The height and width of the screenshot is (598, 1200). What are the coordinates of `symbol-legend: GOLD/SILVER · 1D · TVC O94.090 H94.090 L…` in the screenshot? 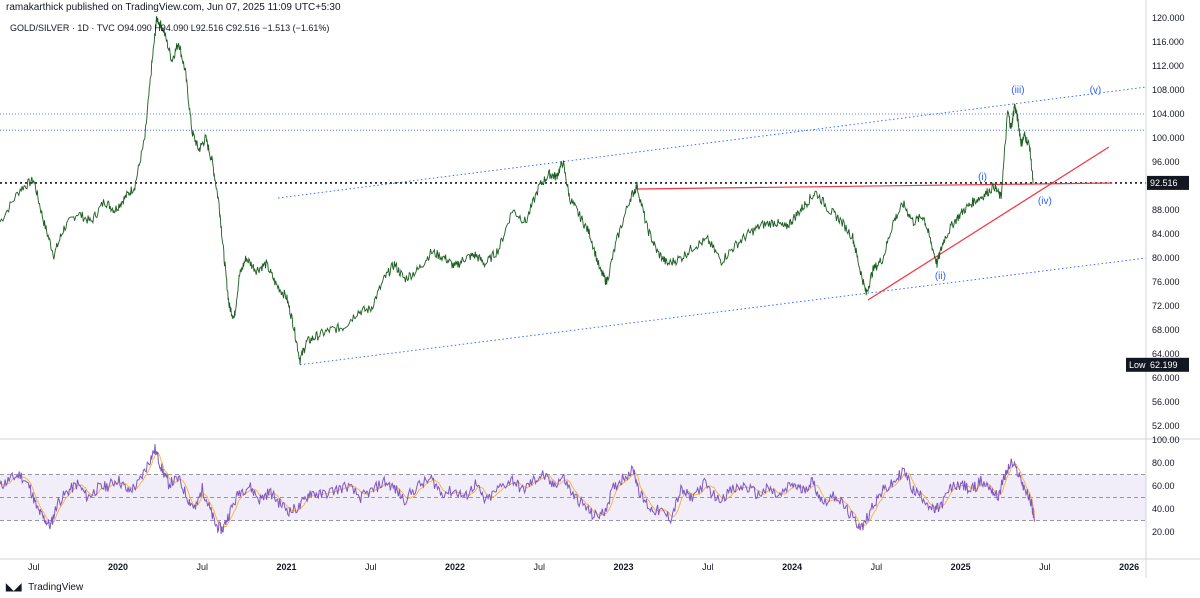 It's located at (170, 28).